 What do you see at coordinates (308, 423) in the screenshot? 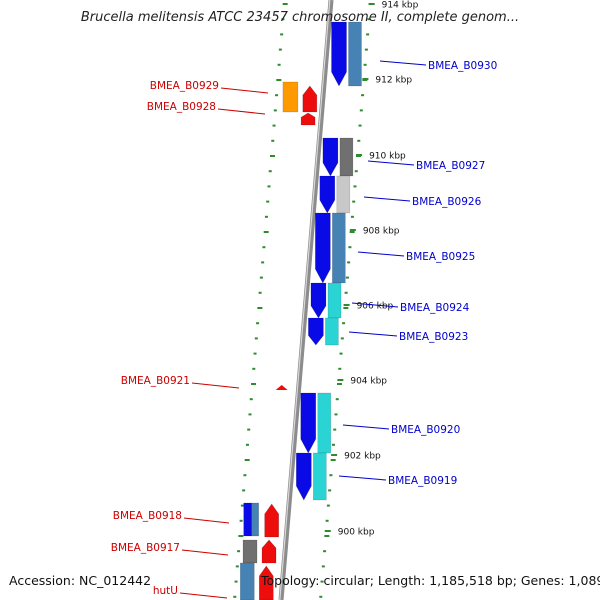
I see `gene-arrow-bmea_b0920` at bounding box center [308, 423].